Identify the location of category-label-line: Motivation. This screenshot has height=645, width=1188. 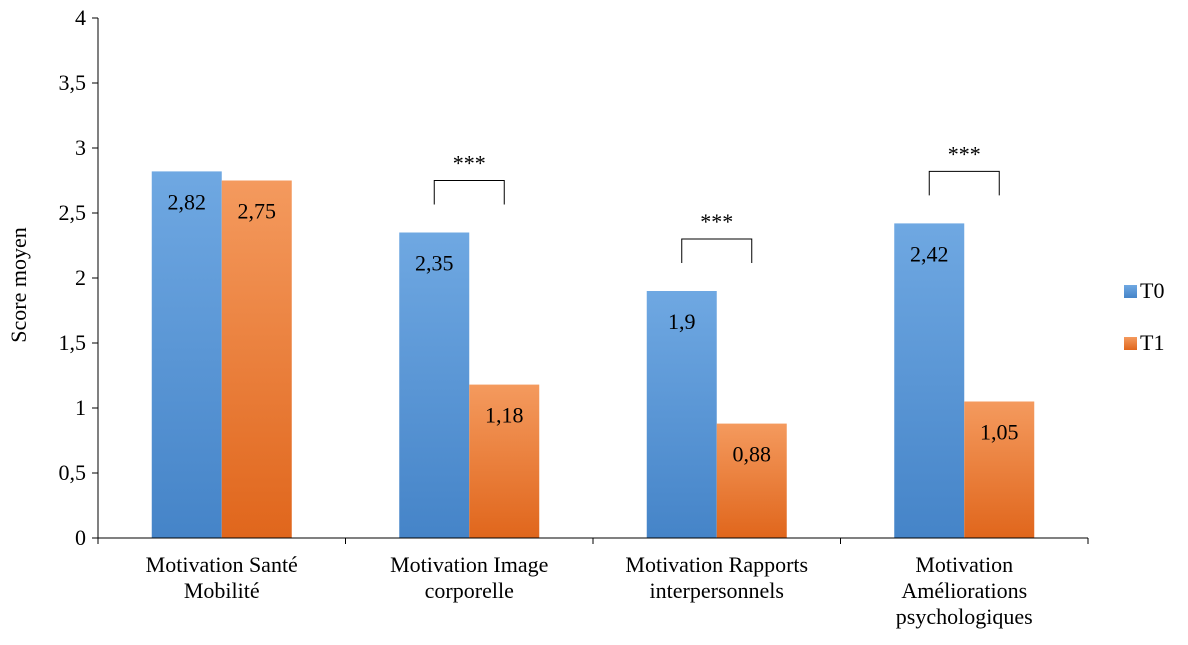
(964, 564).